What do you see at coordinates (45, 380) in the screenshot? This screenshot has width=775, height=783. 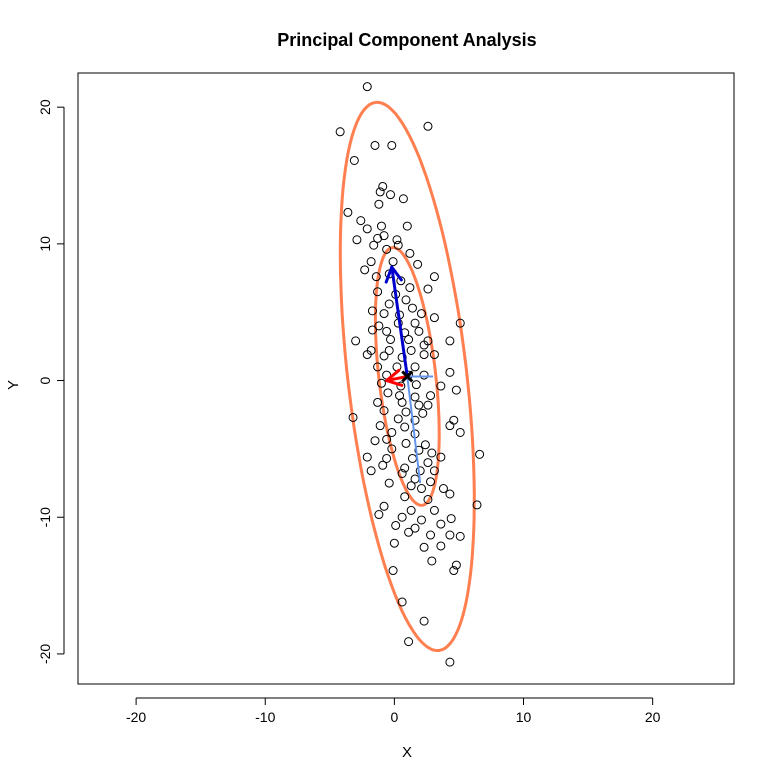 I see `y-tick-label: 0` at bounding box center [45, 380].